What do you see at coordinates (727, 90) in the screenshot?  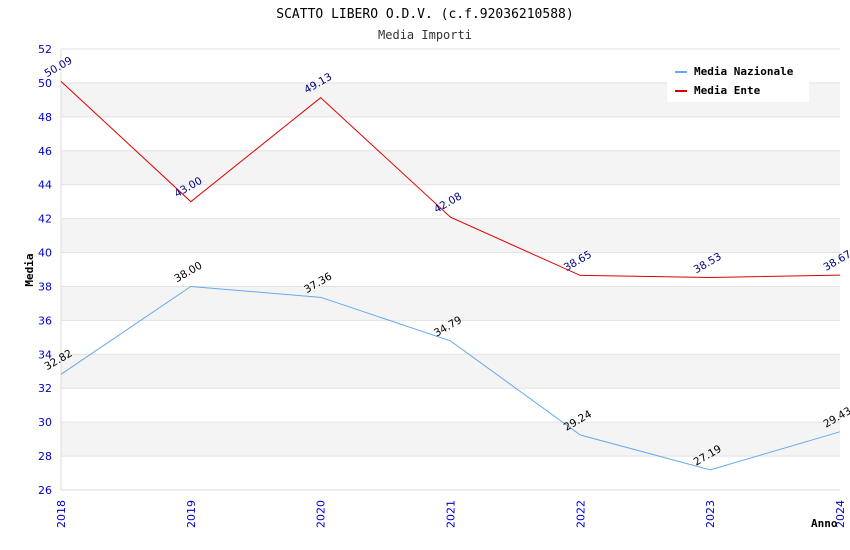 I see `legend-label: Media Ente` at bounding box center [727, 90].